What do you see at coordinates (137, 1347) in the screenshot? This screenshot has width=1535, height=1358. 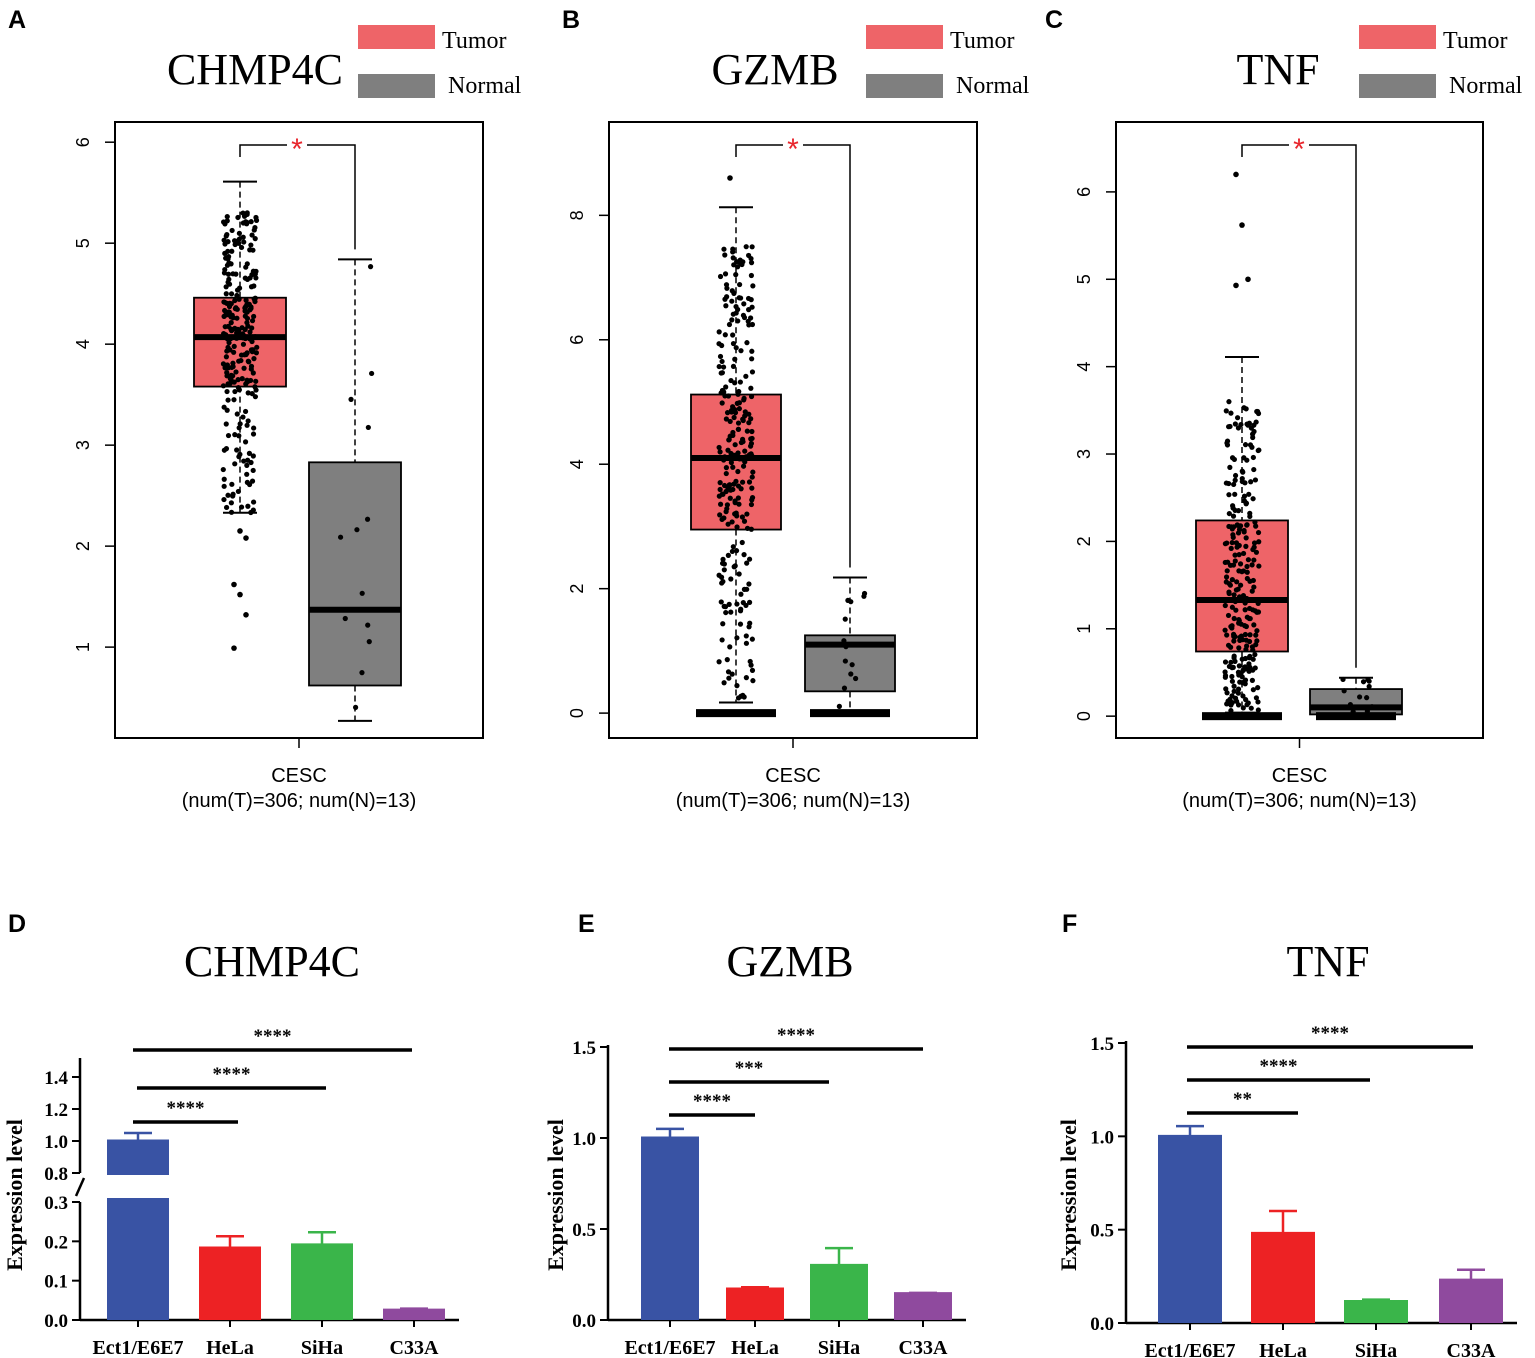 I see `x-tick-label: Ect1/E6E7` at bounding box center [137, 1347].